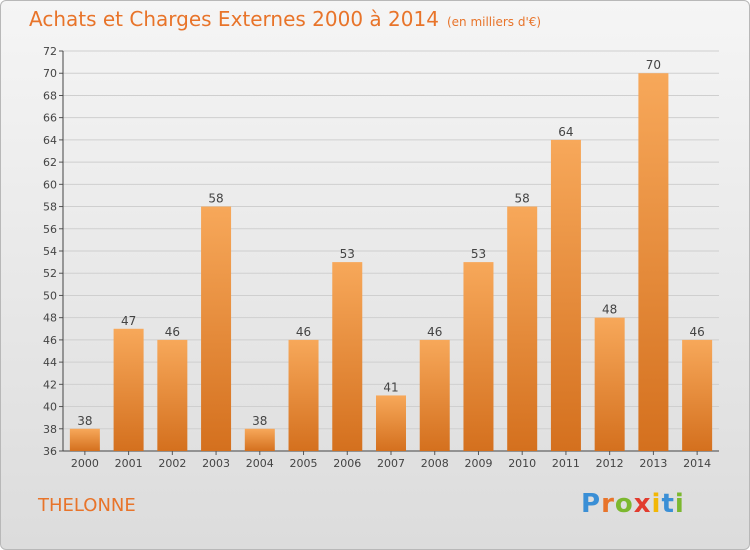 This screenshot has width=750, height=550. I want to click on y-tick-label: 66, so click(50, 118).